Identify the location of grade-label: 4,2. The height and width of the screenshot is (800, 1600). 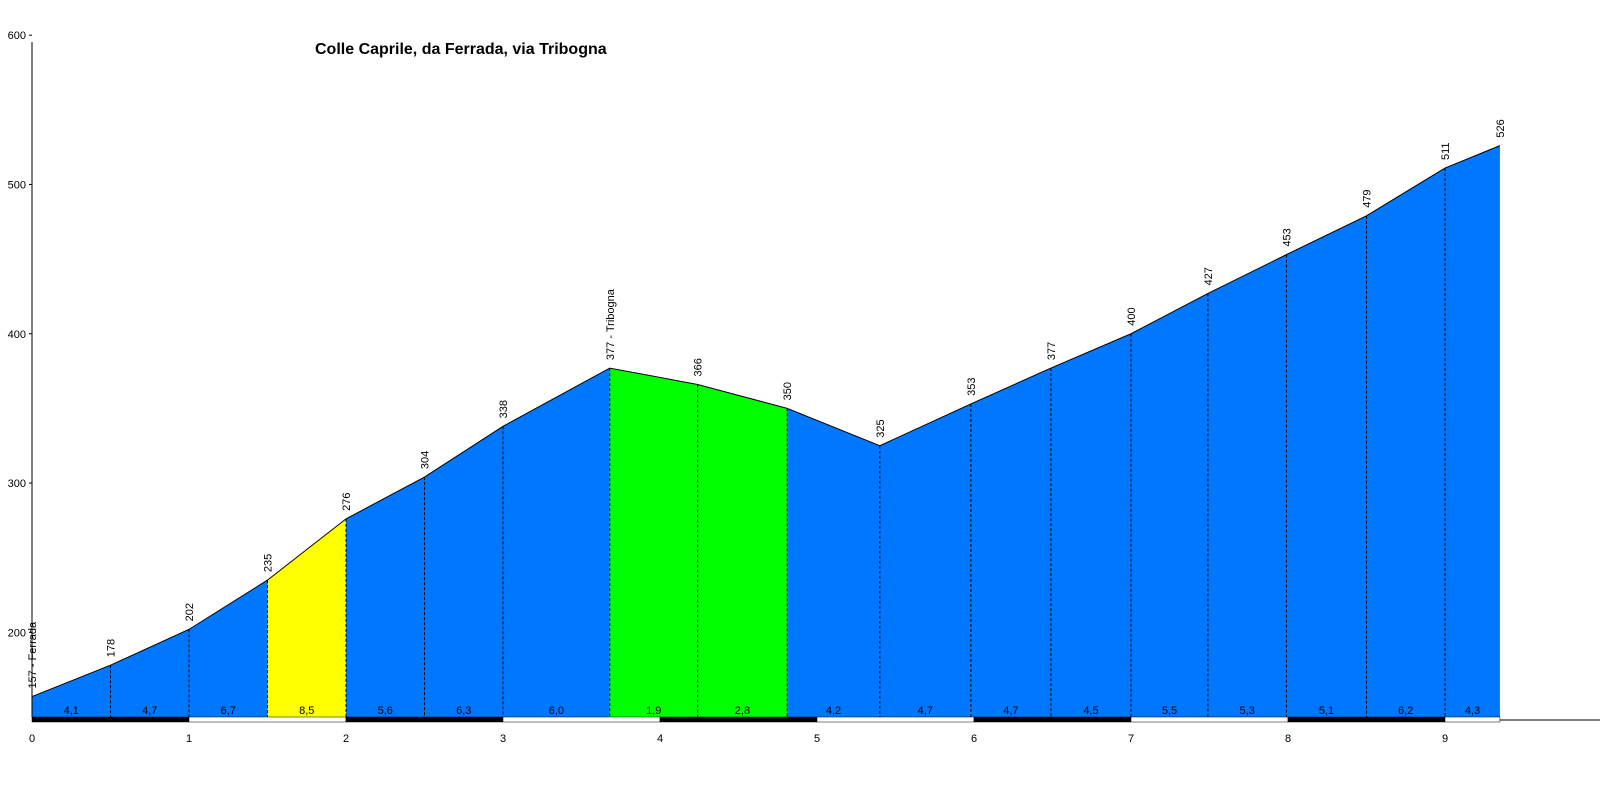
(833, 711).